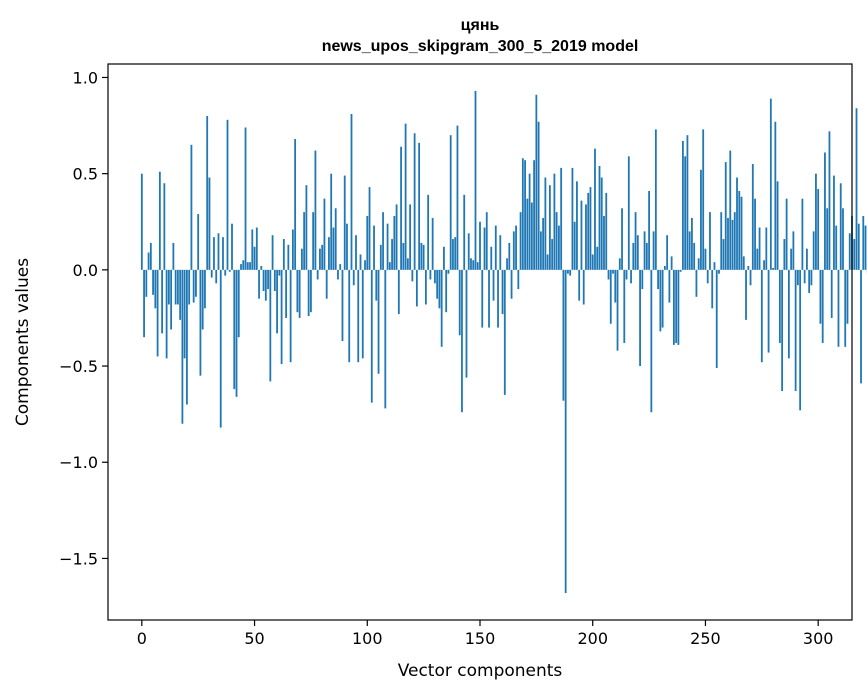 The image size is (867, 696). Describe the element at coordinates (78, 558) in the screenshot. I see `y-tick-label: −1.5` at that location.